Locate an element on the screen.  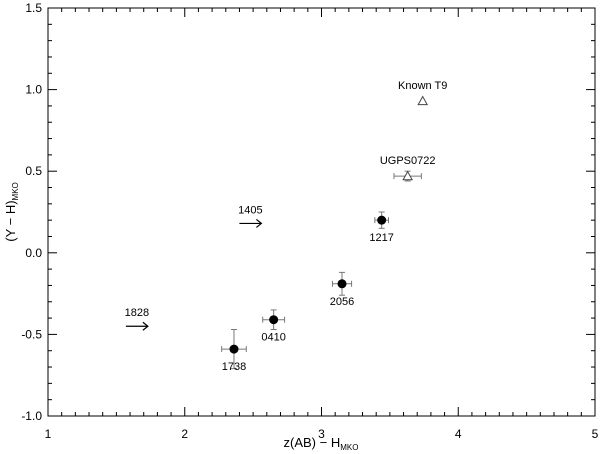
x-tick-label: 1 is located at coordinates (48, 434).